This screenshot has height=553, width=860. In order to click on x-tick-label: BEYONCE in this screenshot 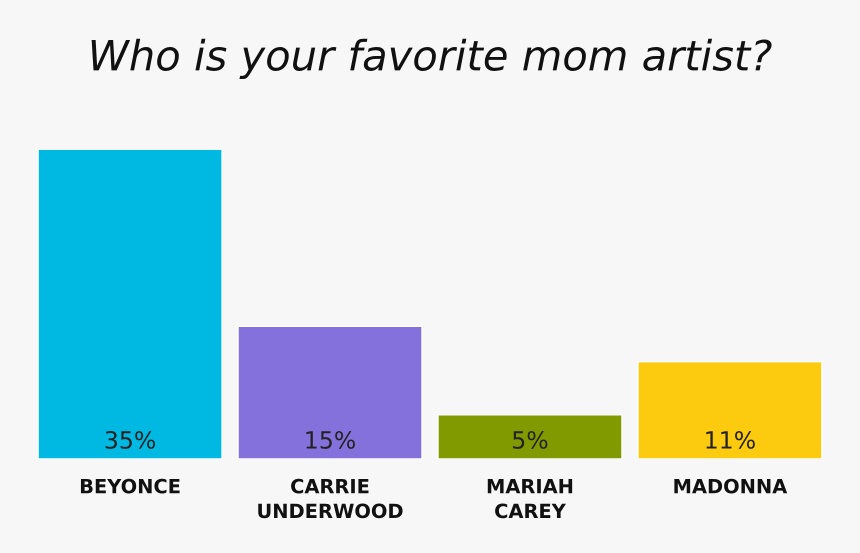, I will do `click(130, 486)`.